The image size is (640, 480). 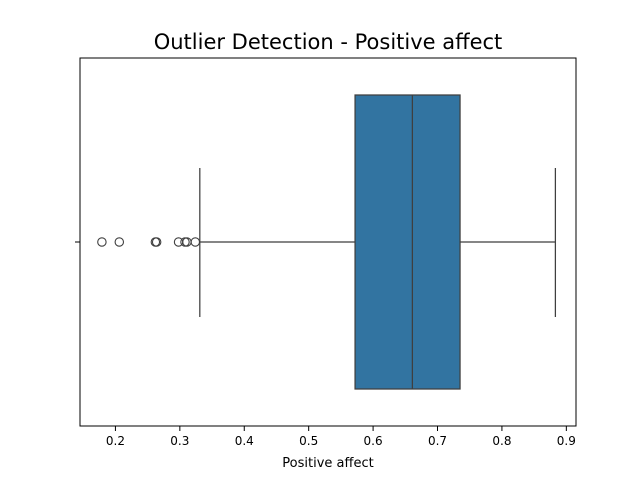 What do you see at coordinates (308, 441) in the screenshot?
I see `x-tick-label: 0.5` at bounding box center [308, 441].